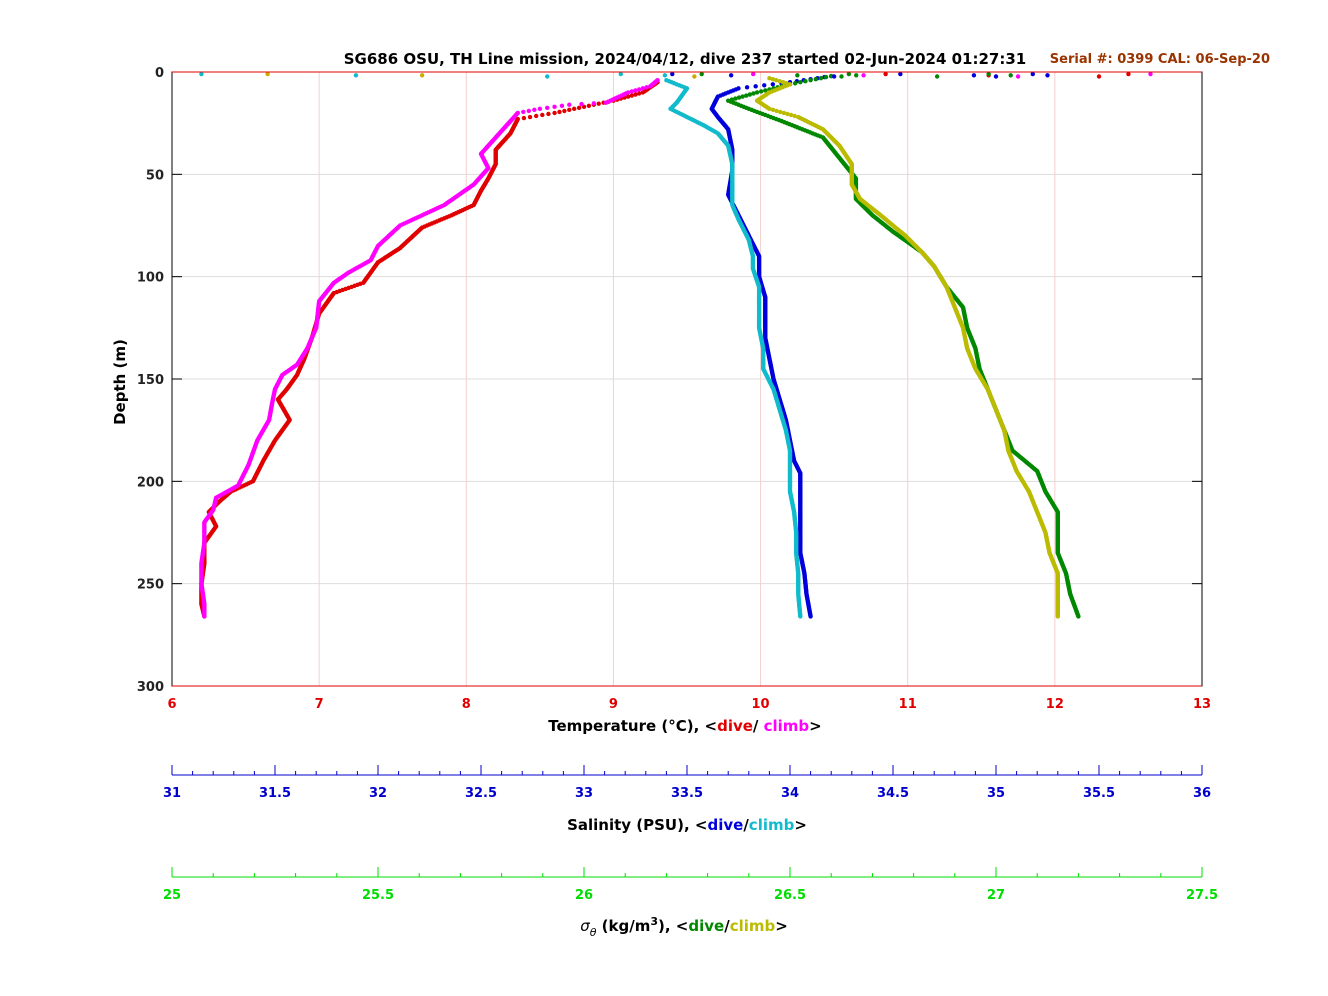 The height and width of the screenshot is (996, 1328). What do you see at coordinates (319, 704) in the screenshot?
I see `temperature-tick-label: 7` at bounding box center [319, 704].